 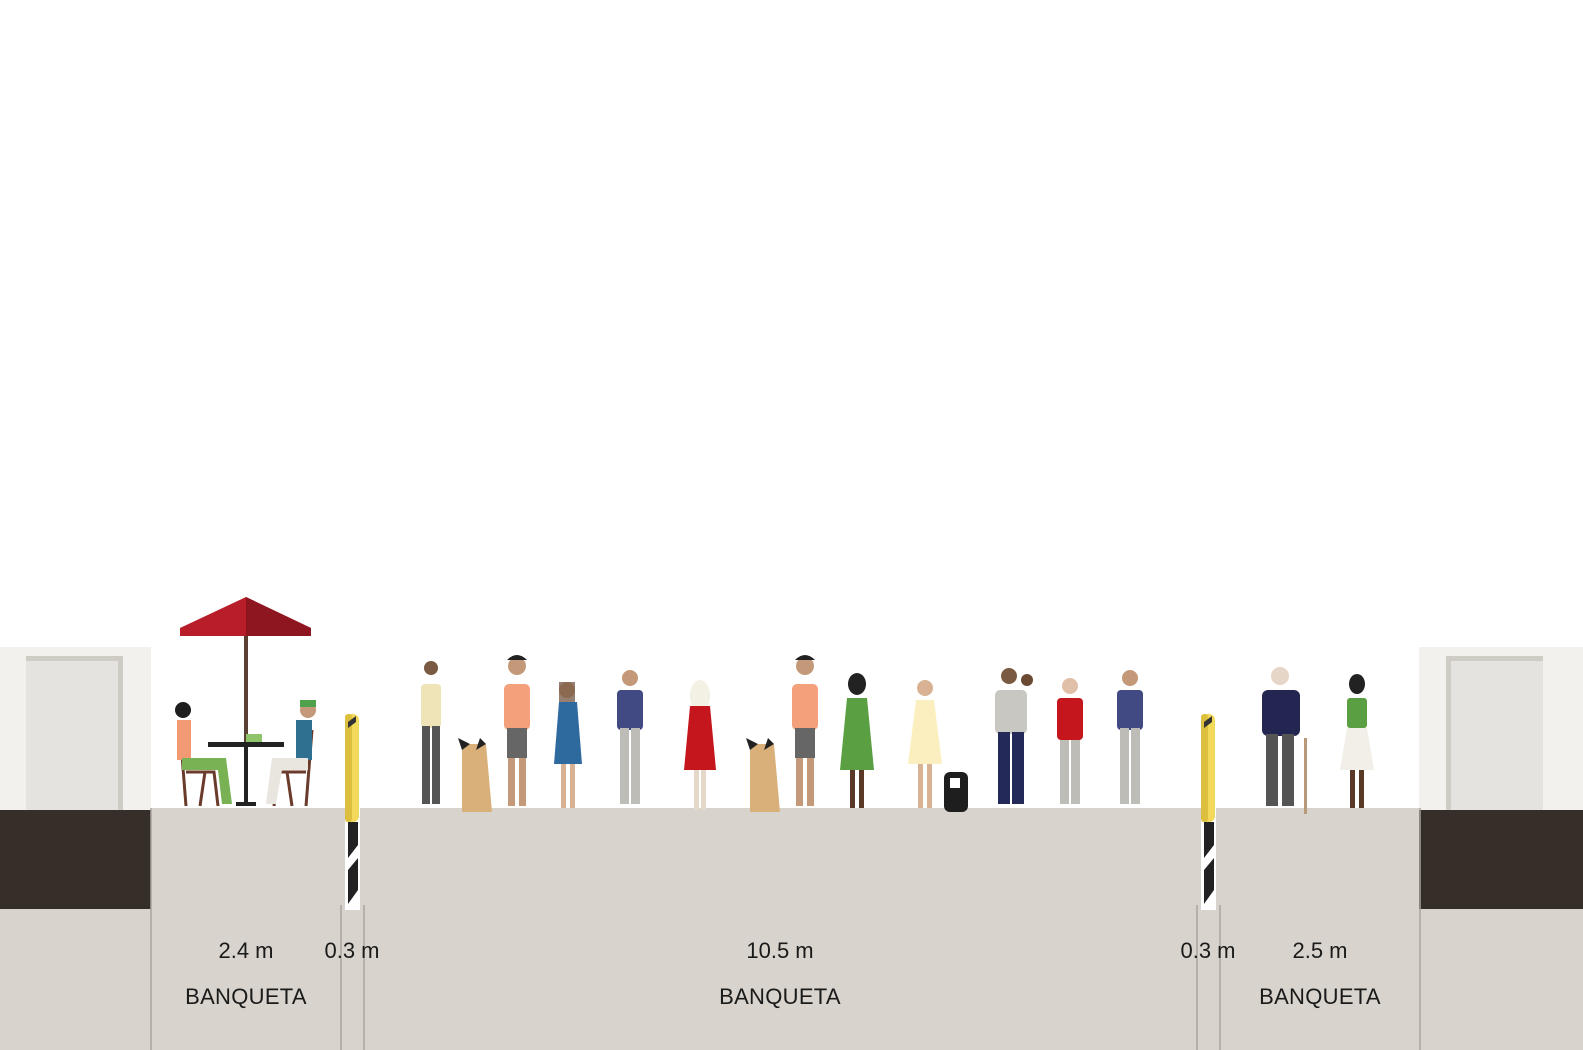 I want to click on segment-planter-right, so click(x=1208, y=850).